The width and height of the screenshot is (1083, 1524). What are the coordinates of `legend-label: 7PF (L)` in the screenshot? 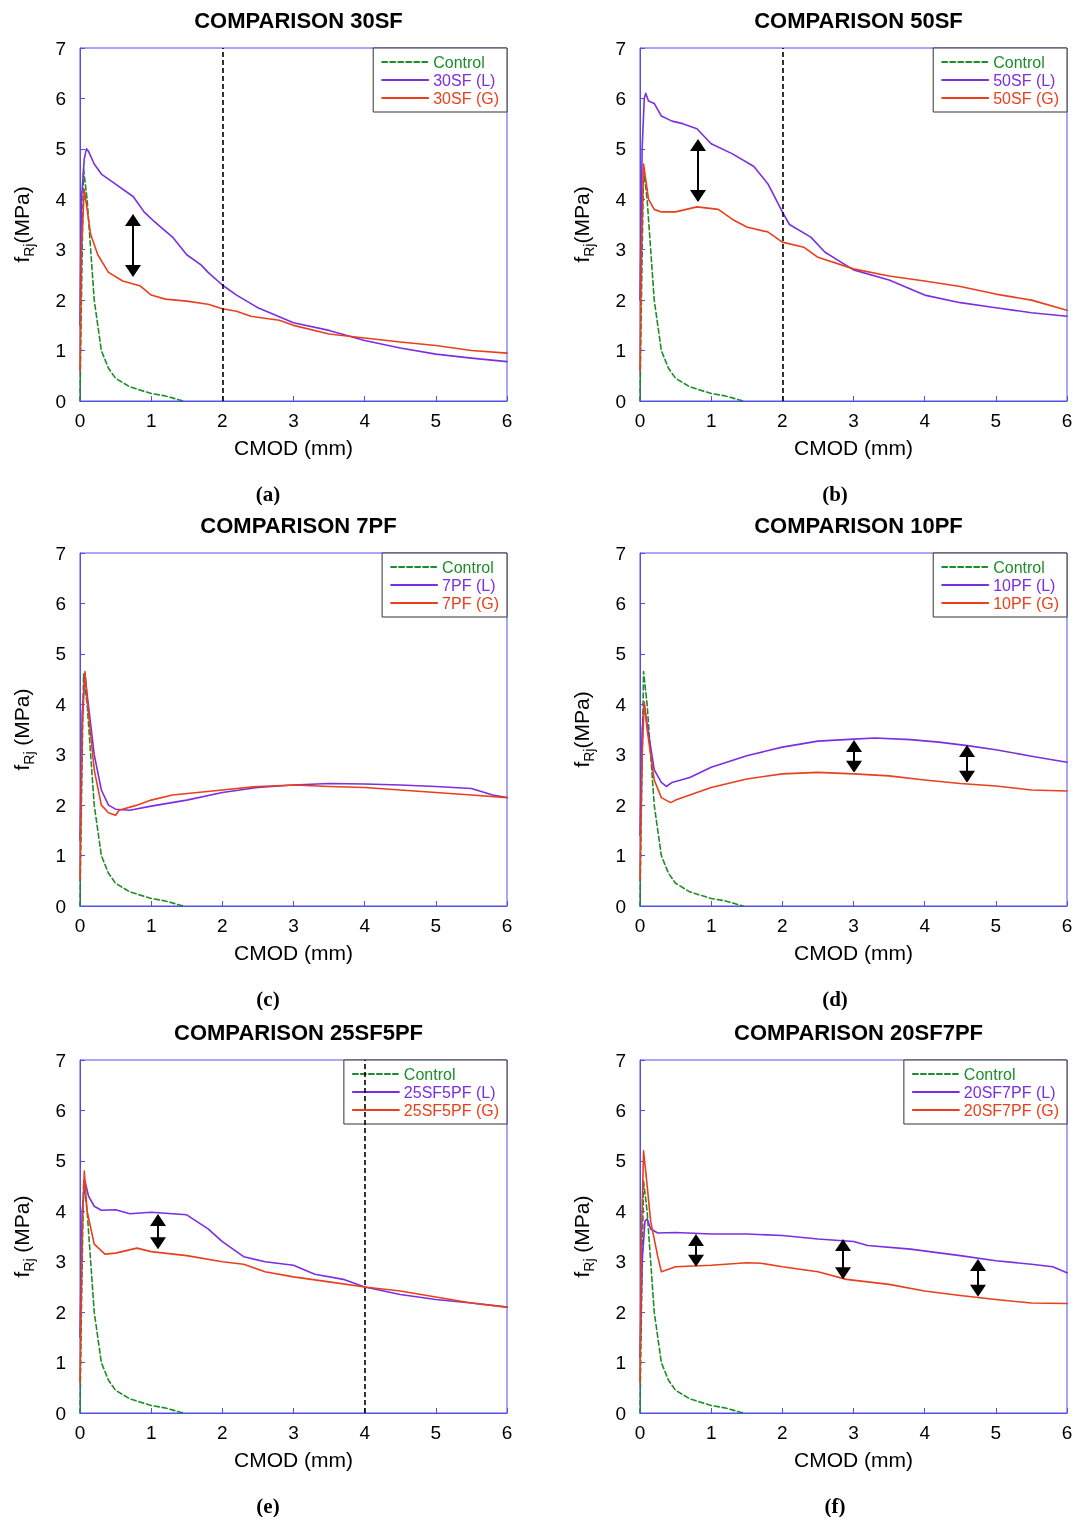 It's located at (469, 585).